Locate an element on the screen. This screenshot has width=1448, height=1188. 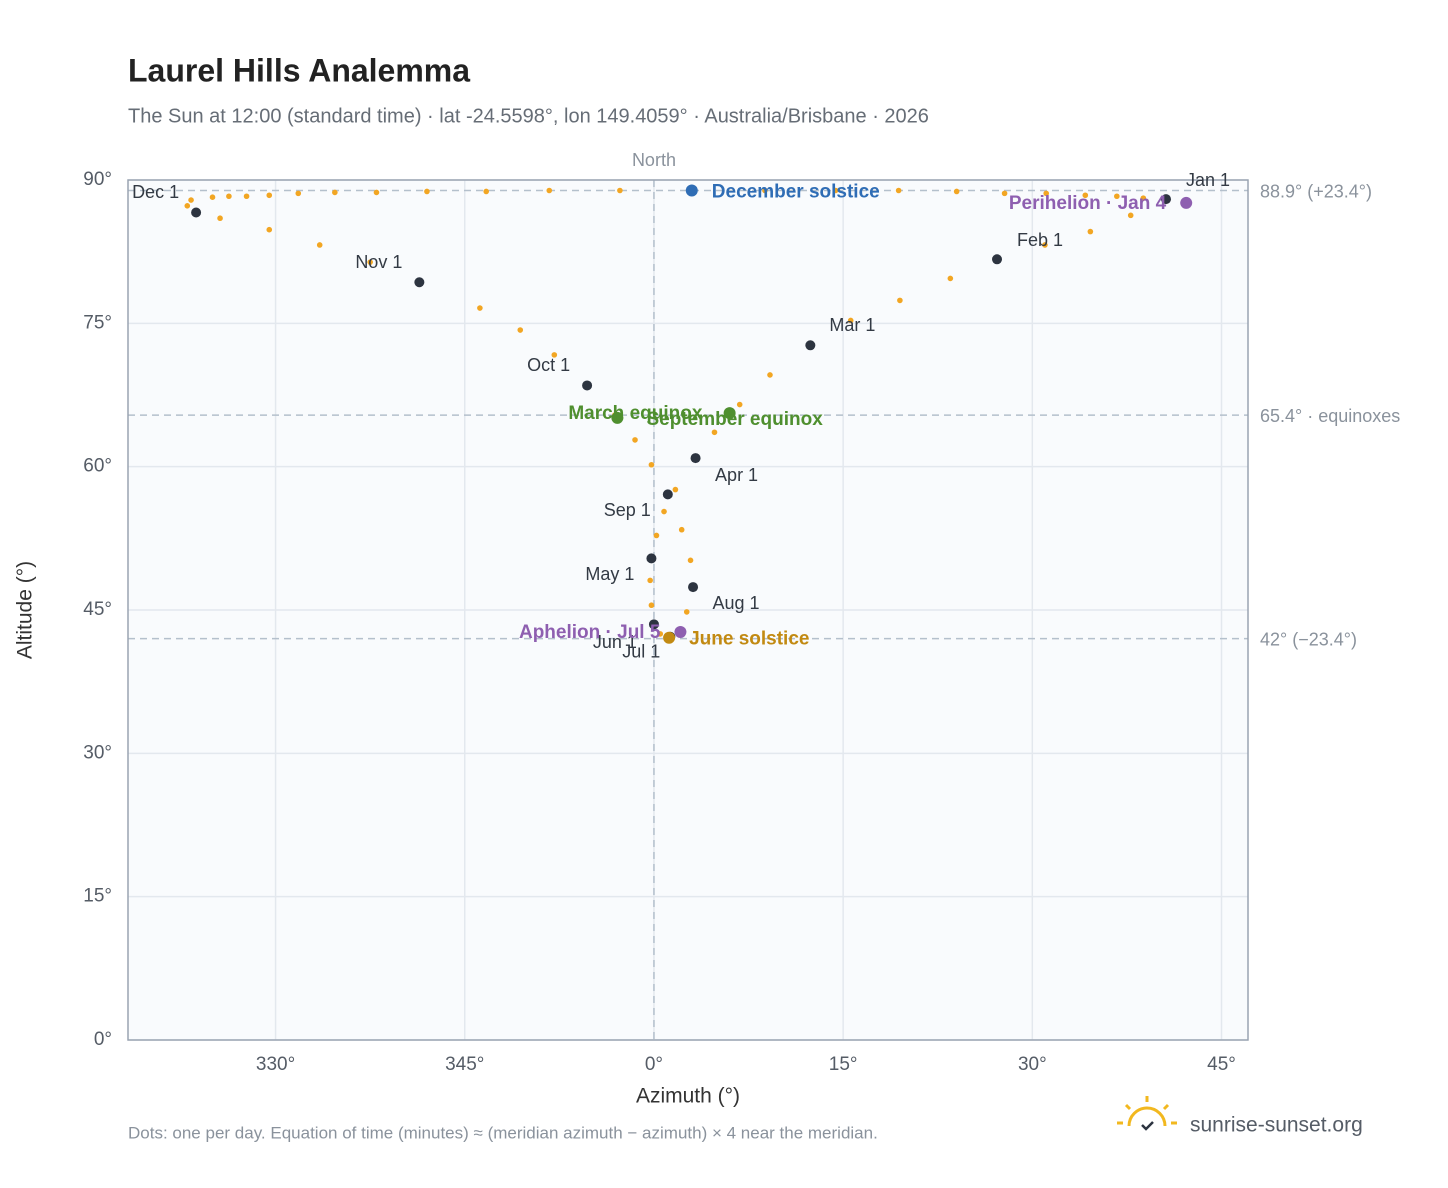
y-tick-label: 60° is located at coordinates (97, 466).